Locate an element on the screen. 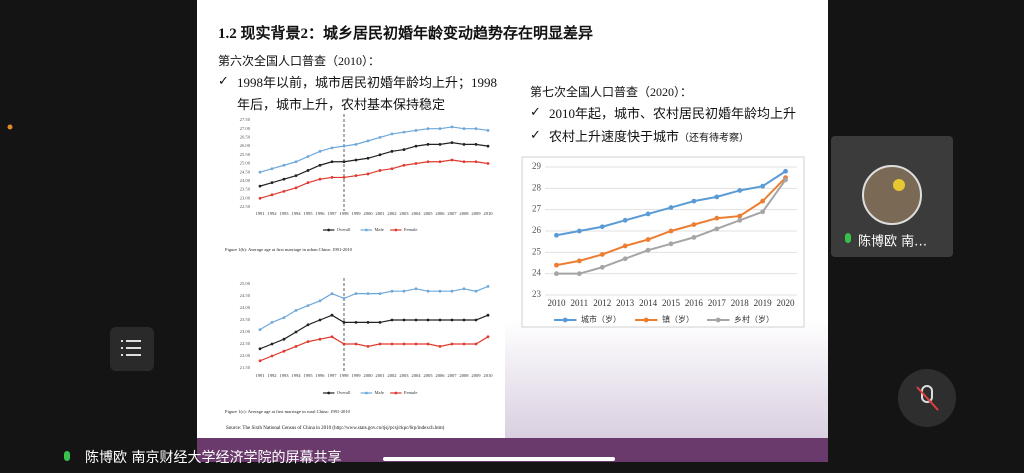  x-tick-label: 2006 is located at coordinates (440, 375).